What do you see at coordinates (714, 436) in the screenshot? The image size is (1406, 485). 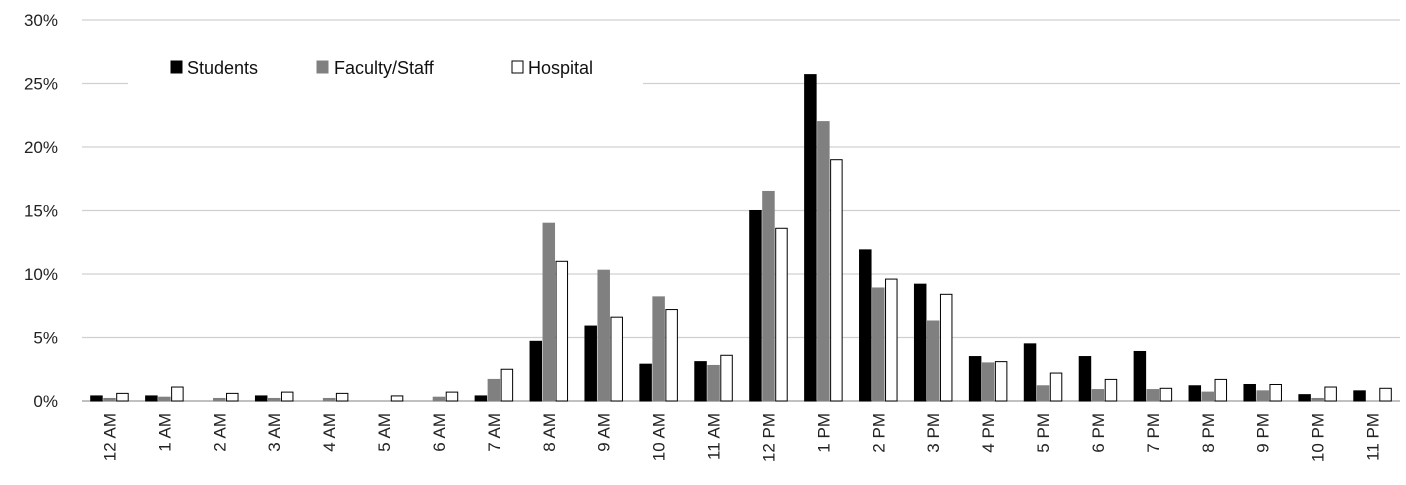 I see `x-tick-label: 11 AM` at bounding box center [714, 436].